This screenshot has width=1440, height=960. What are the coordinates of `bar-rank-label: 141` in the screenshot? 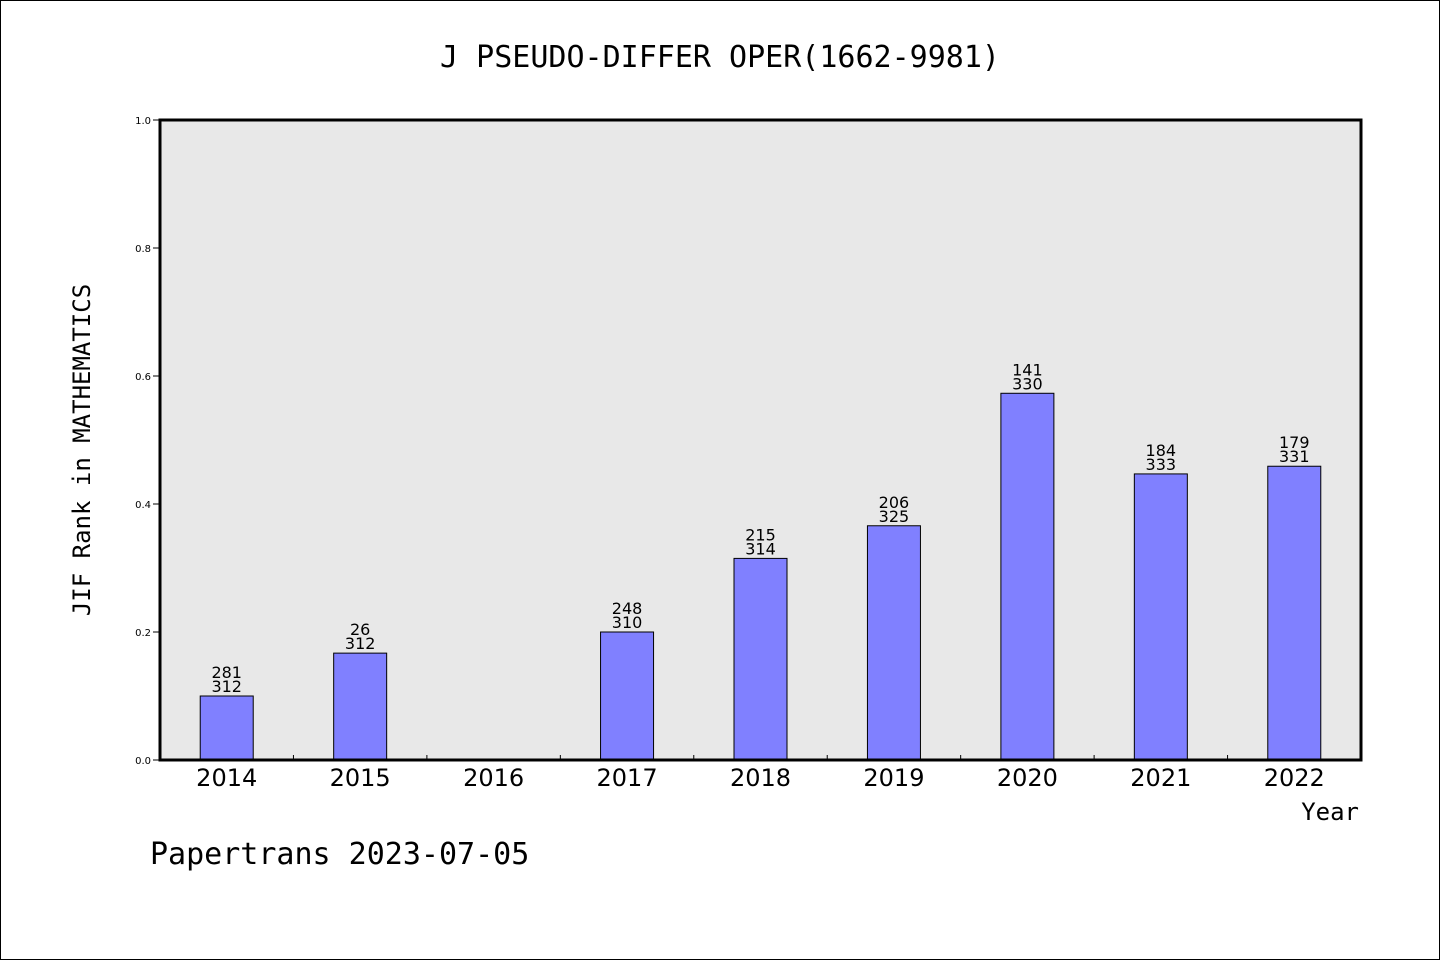 It's located at (1027, 369).